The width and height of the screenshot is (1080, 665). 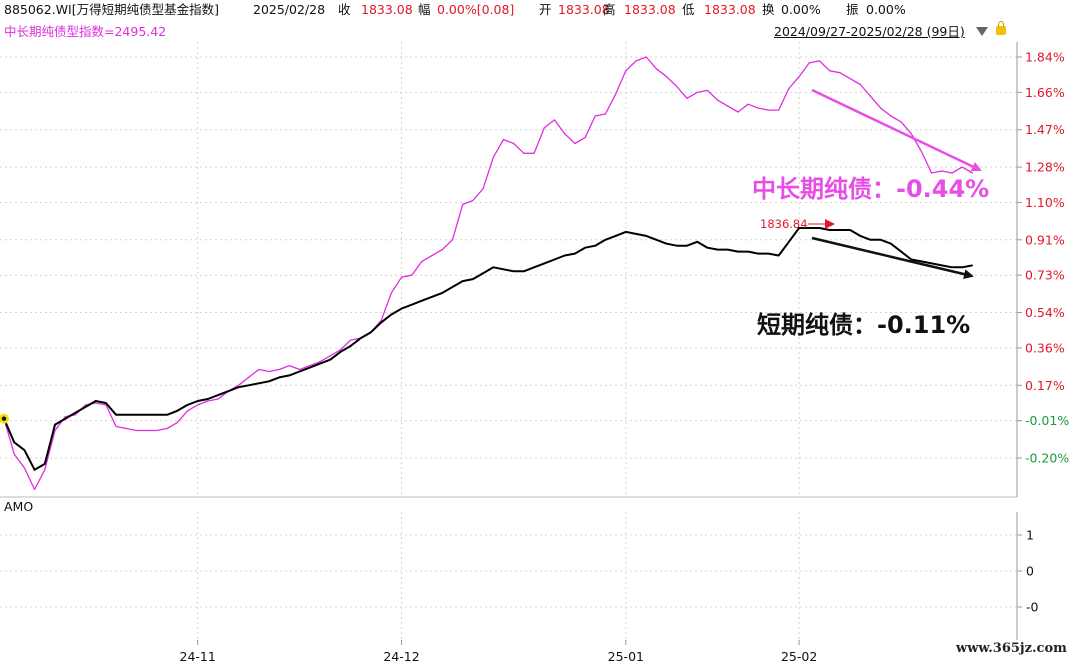 I want to click on peak-value-label: 1836.84, so click(x=784, y=224).